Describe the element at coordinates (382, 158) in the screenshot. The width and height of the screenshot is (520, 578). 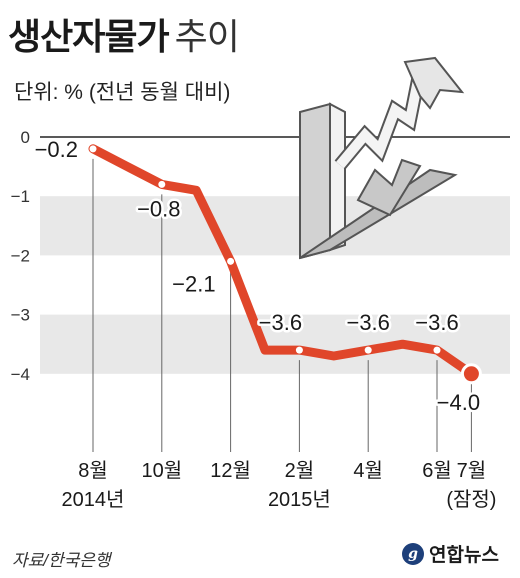
I see `trend-arrow-illustration` at that location.